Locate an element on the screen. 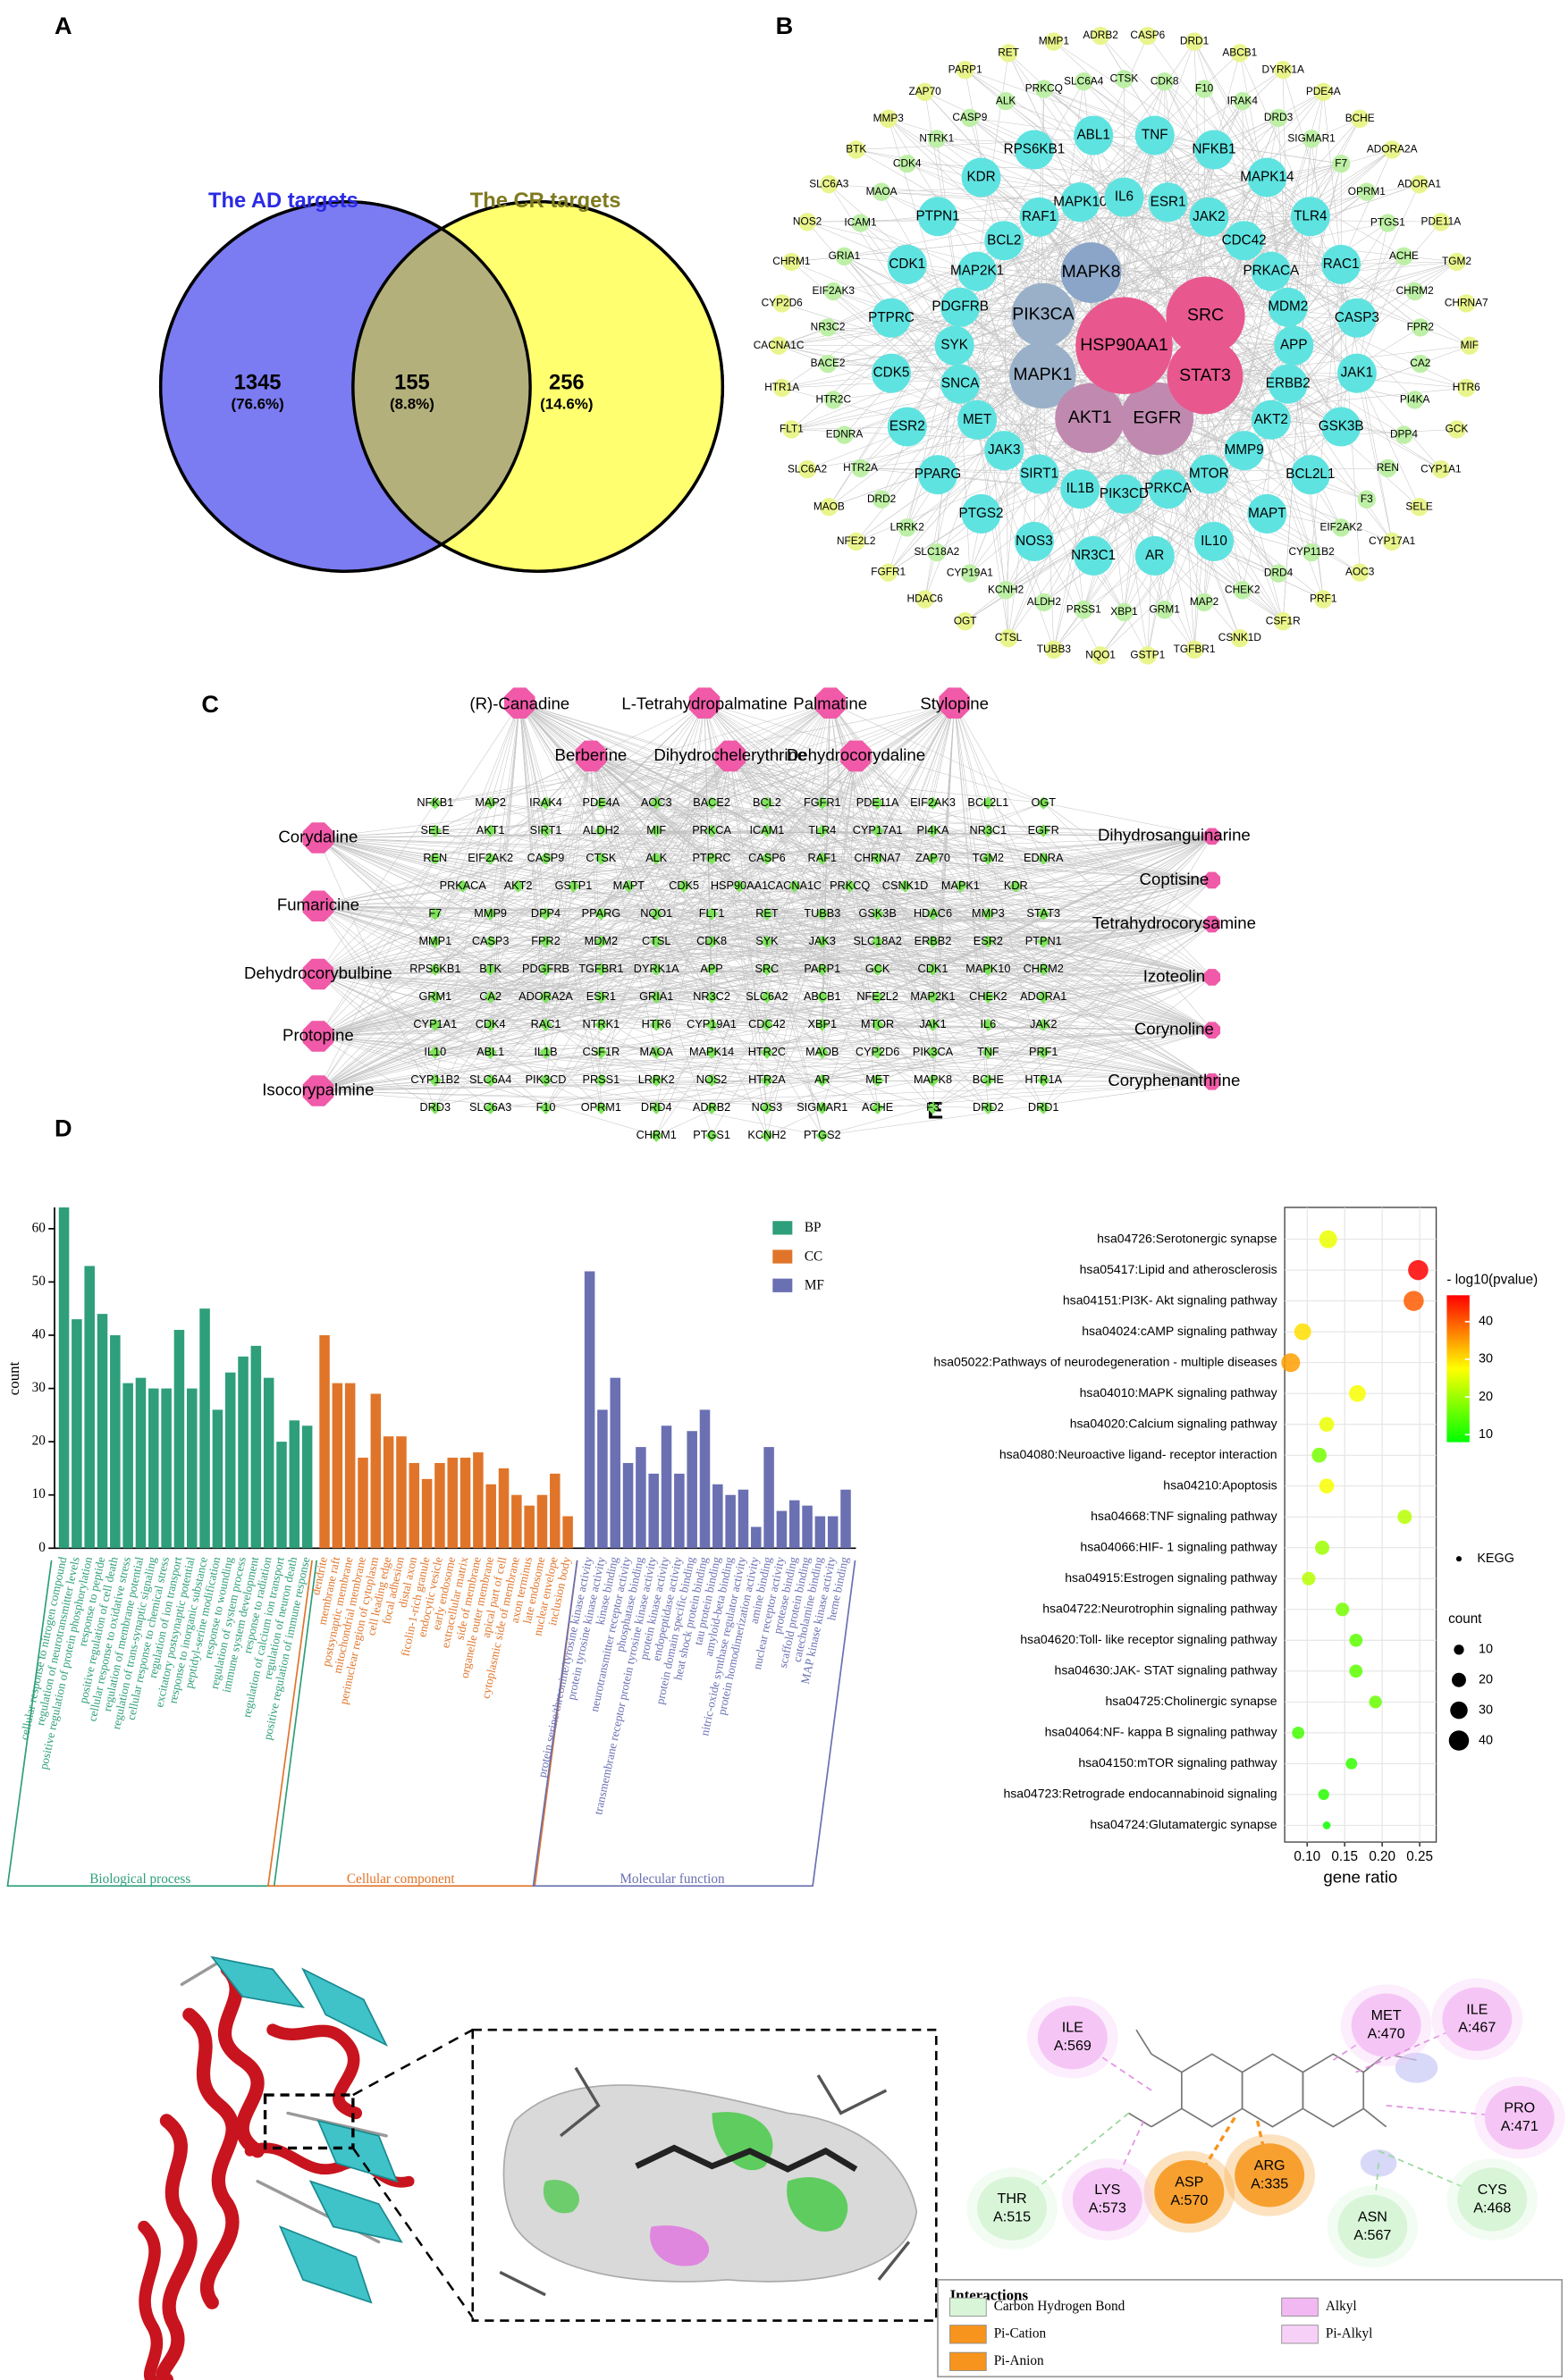 The width and height of the screenshot is (1568, 2380). legend-swatch is located at coordinates (782, 1285).